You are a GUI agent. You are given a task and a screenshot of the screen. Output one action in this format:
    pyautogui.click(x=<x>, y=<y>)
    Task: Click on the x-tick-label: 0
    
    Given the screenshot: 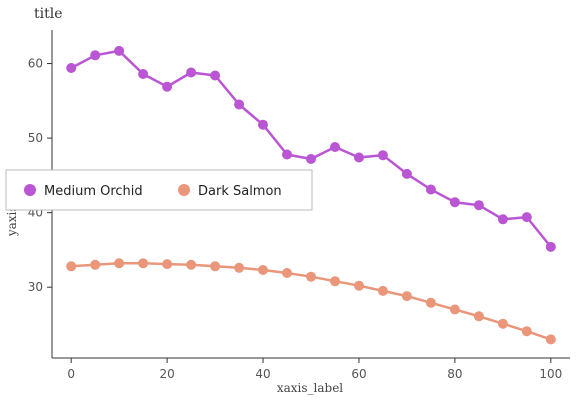 What is the action you would take?
    pyautogui.click(x=71, y=374)
    